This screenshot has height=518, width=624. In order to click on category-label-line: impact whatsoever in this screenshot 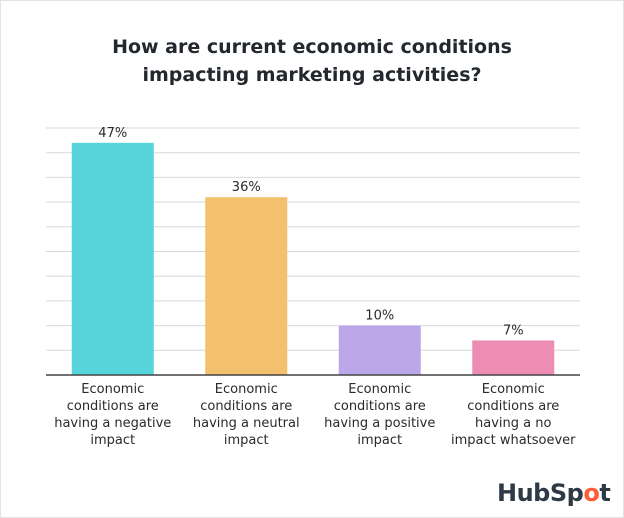, I will do `click(513, 440)`.